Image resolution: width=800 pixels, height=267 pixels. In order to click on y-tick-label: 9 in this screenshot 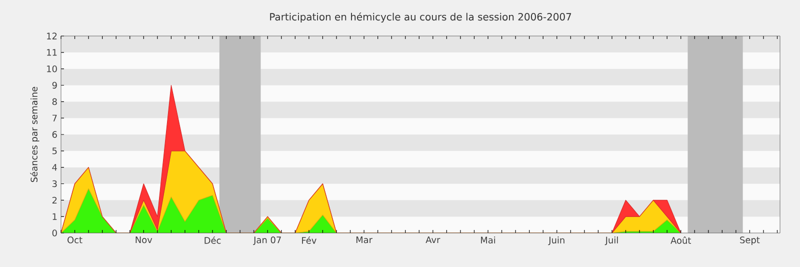, I will do `click(54, 85)`.